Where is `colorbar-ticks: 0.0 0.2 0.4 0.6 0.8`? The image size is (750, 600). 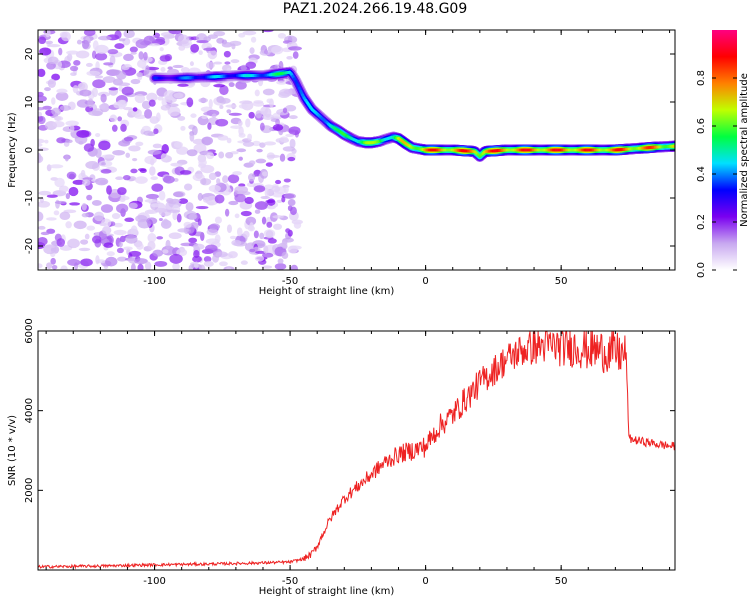
colorbar-ticks: 0.0 0.2 0.4 0.6 0.8 is located at coordinates (716, 174).